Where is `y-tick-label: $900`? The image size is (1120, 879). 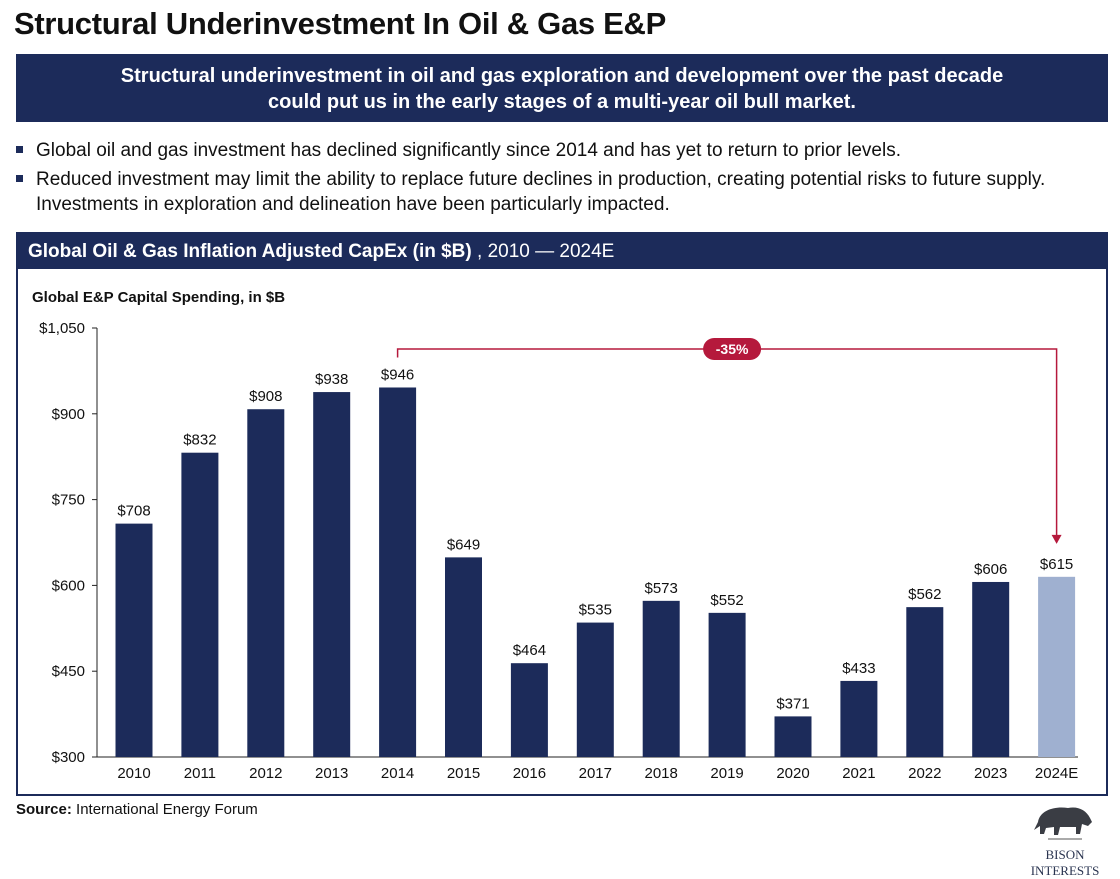 y-tick-label: $900 is located at coordinates (68, 414).